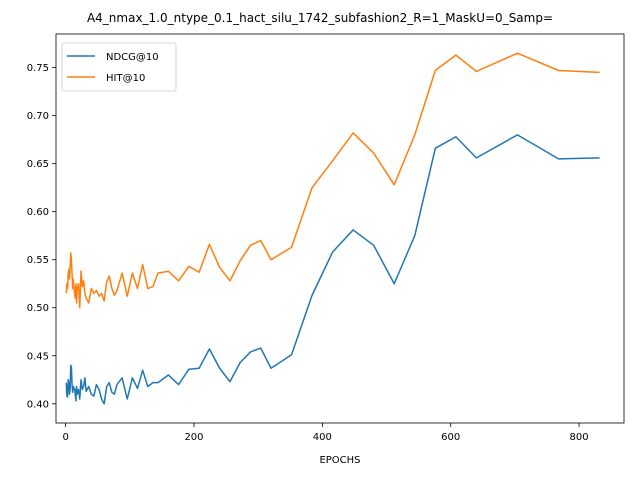 The width and height of the screenshot is (640, 480). Describe the element at coordinates (38, 164) in the screenshot. I see `y-tick-label: 0.65` at that location.